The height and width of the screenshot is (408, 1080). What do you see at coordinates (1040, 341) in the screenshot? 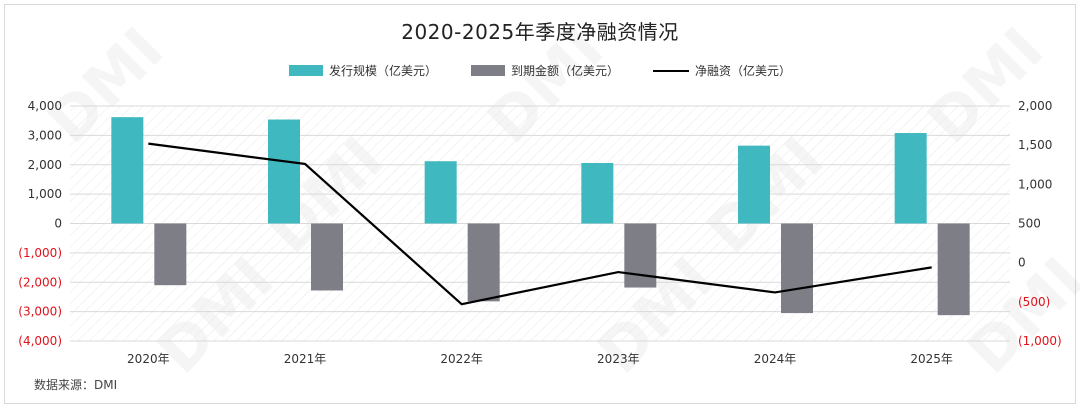
I see `right-tick-label: (1,000)` at bounding box center [1040, 341].